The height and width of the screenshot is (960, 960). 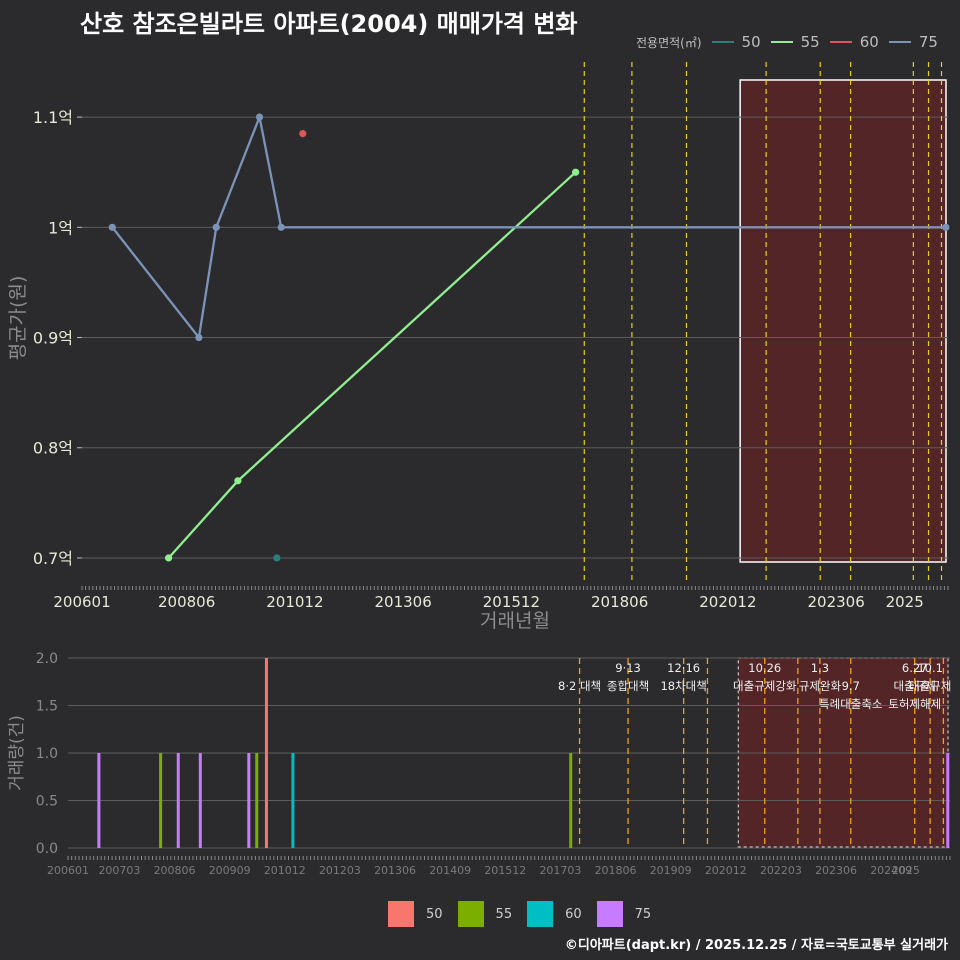 I want to click on volume-y-axis-label: 거래량(건), so click(x=17, y=753).